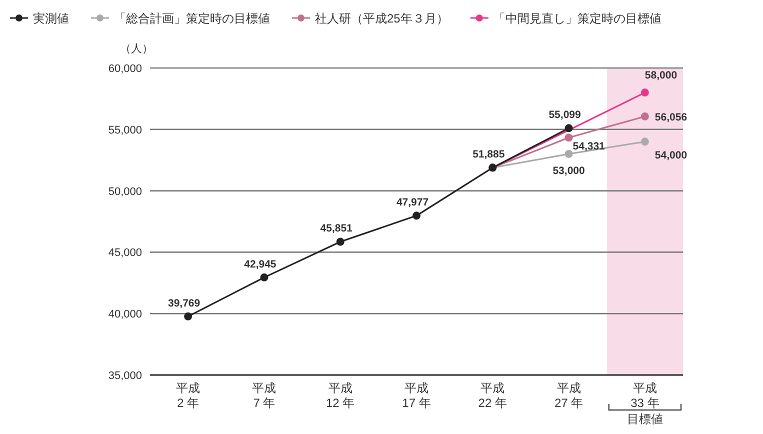 This screenshot has height=434, width=763. I want to click on legend-label: 「総合計画」策定時の目標値, so click(192, 19).